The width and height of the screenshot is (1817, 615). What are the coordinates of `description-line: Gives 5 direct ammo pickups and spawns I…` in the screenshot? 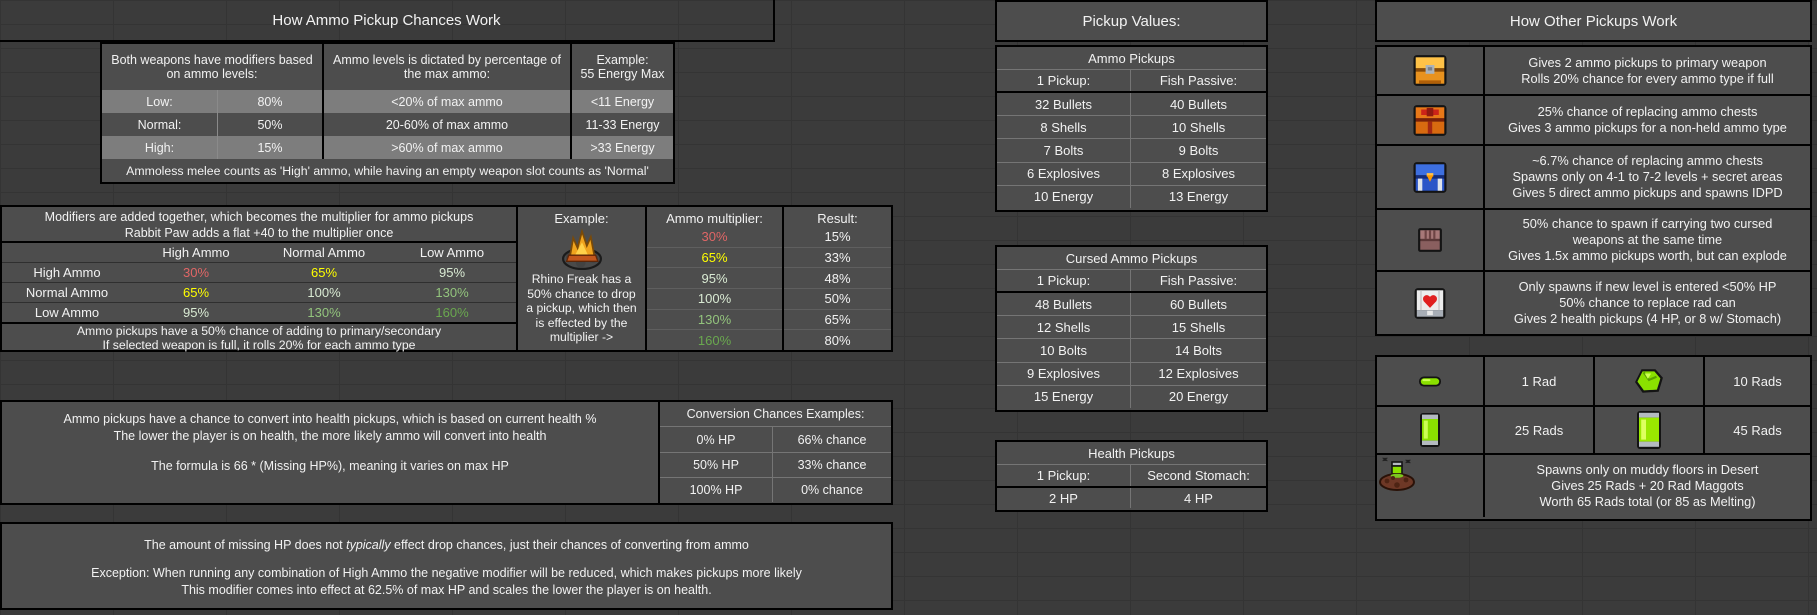 It's located at (1647, 192).